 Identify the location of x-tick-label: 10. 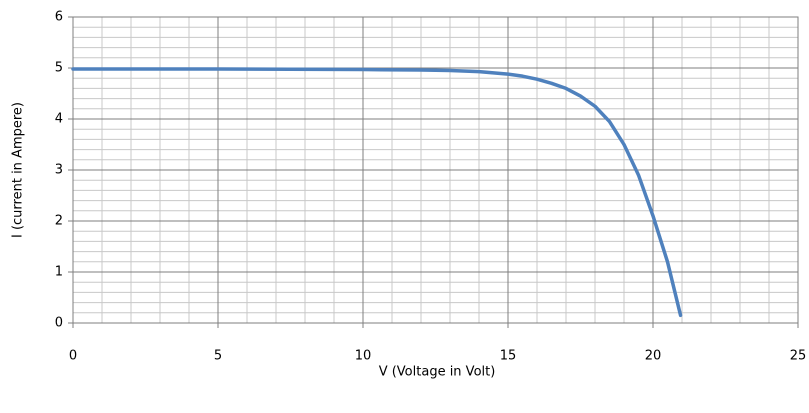
(363, 356).